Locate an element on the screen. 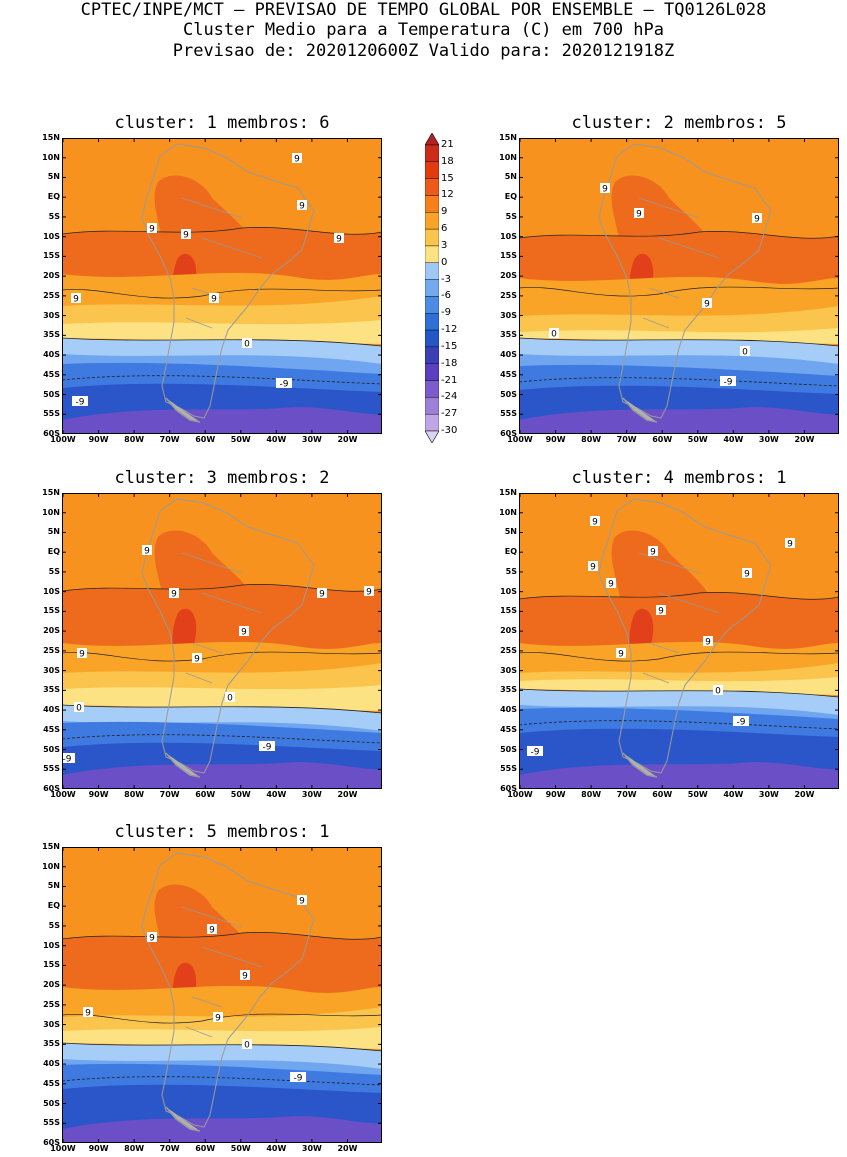  lat-tick-label: 5N is located at coordinates (53, 886).